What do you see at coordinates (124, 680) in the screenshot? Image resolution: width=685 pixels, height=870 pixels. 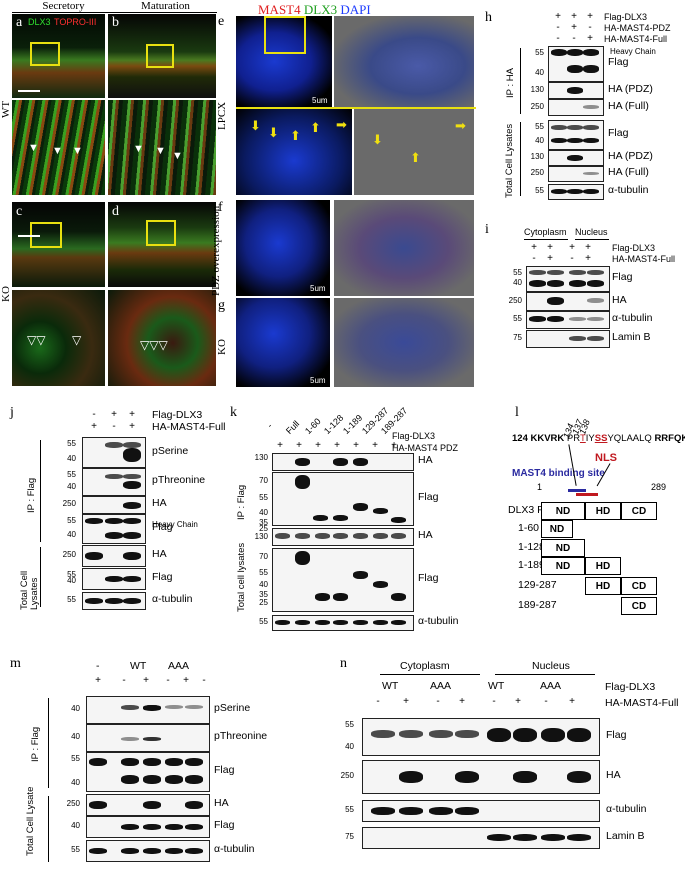 I see `m-sign: -` at bounding box center [124, 680].